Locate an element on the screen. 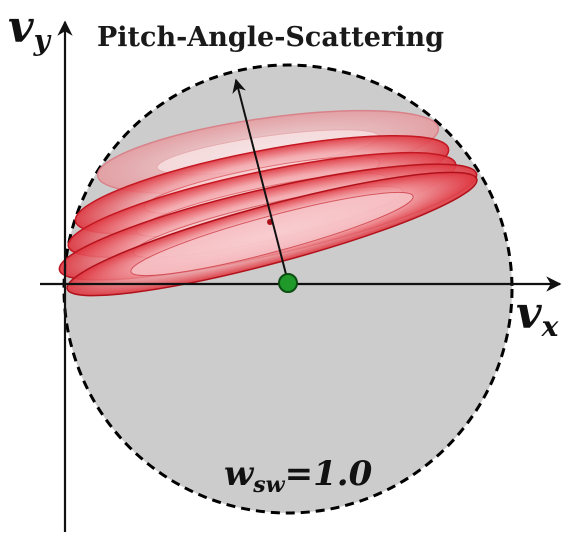 The image size is (575, 544). wsw-subscript: sw is located at coordinates (268, 485).